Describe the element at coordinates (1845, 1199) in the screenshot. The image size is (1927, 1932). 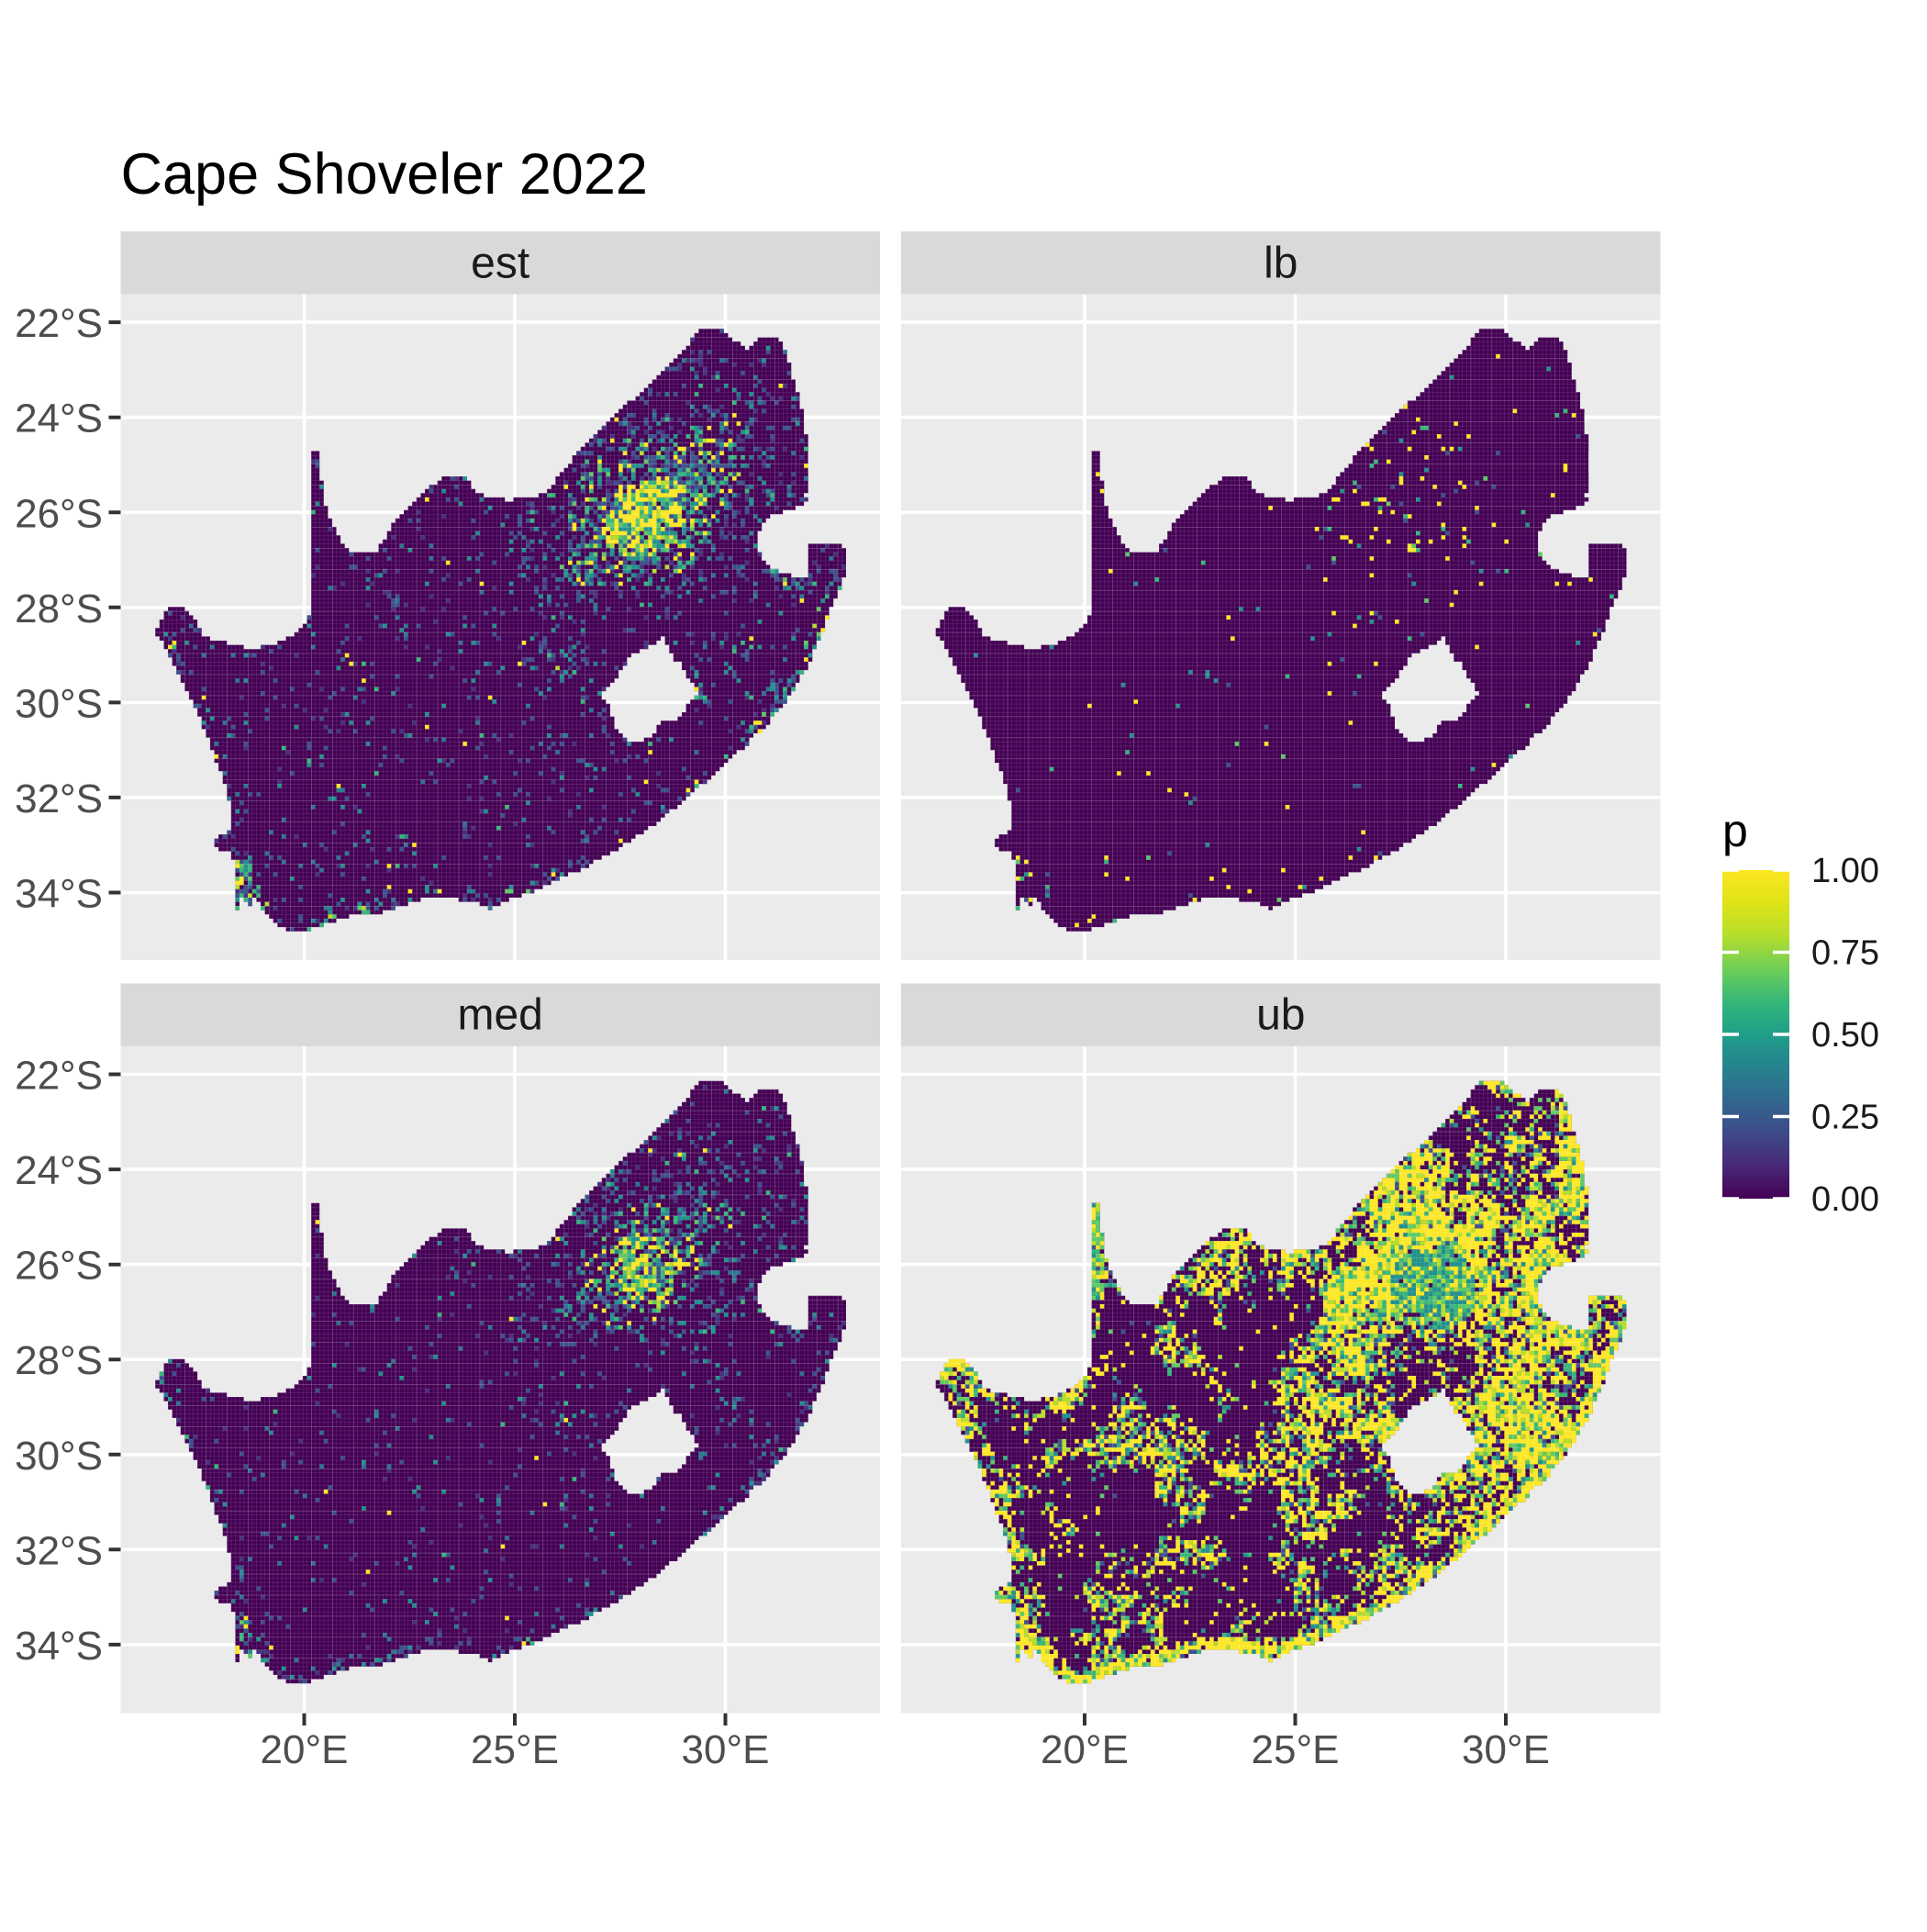
I see `svg-text: 0.00` at that location.